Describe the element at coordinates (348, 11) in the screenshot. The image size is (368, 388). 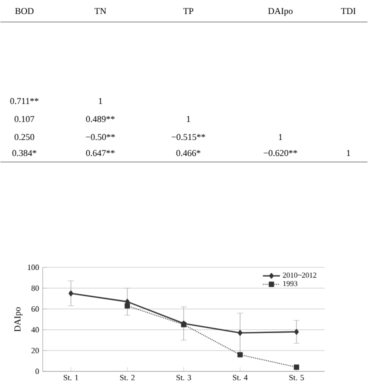
I see `text: TDI` at that location.